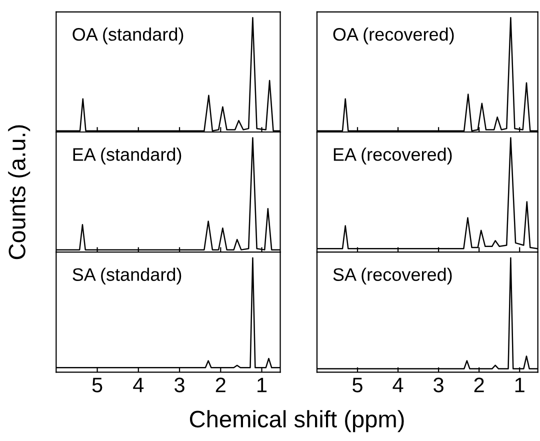  I want to click on annotation: EA (recovered), so click(393, 156).